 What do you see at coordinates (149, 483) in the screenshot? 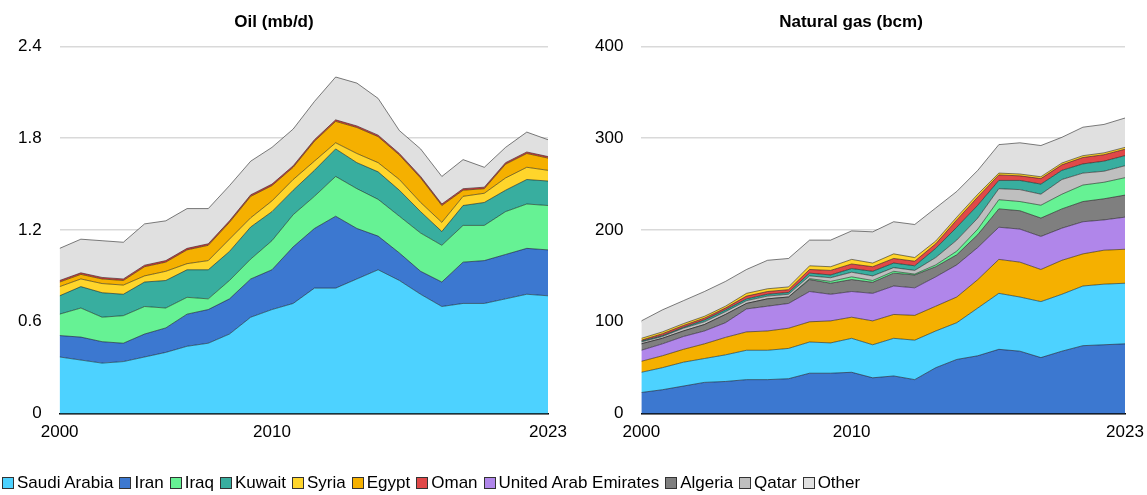
I see `legend-label: Iran` at bounding box center [149, 483].